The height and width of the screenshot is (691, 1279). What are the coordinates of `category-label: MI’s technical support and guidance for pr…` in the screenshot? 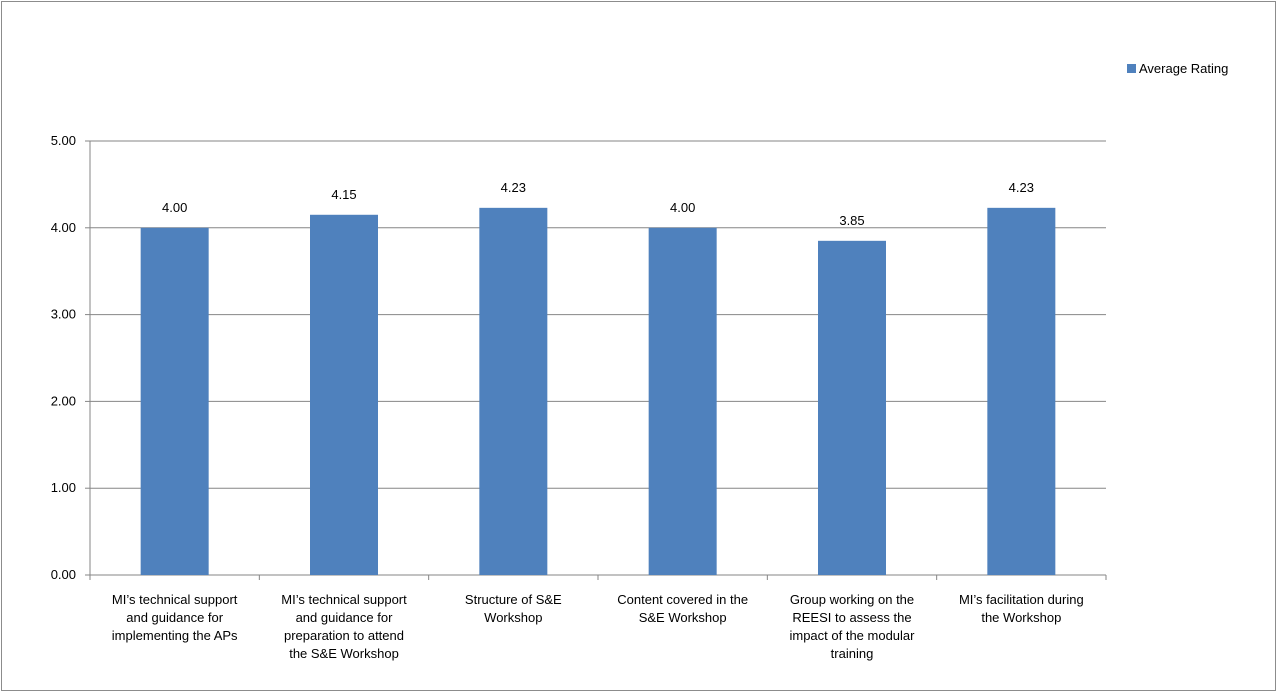 It's located at (344, 626).